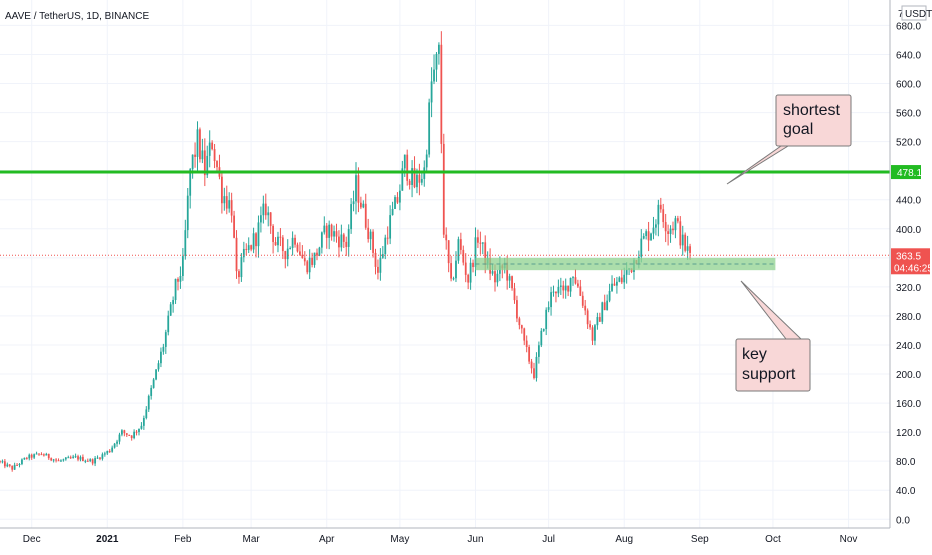 This screenshot has height=555, width=932. I want to click on shortest-goal-callout: shortest goal, so click(789, 139).